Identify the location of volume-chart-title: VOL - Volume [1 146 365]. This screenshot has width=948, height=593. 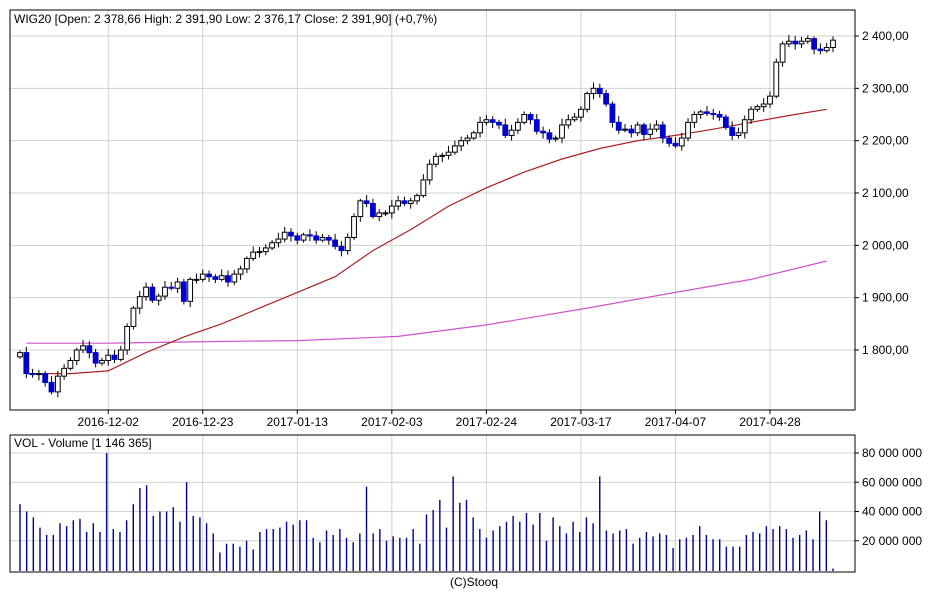
(83, 443).